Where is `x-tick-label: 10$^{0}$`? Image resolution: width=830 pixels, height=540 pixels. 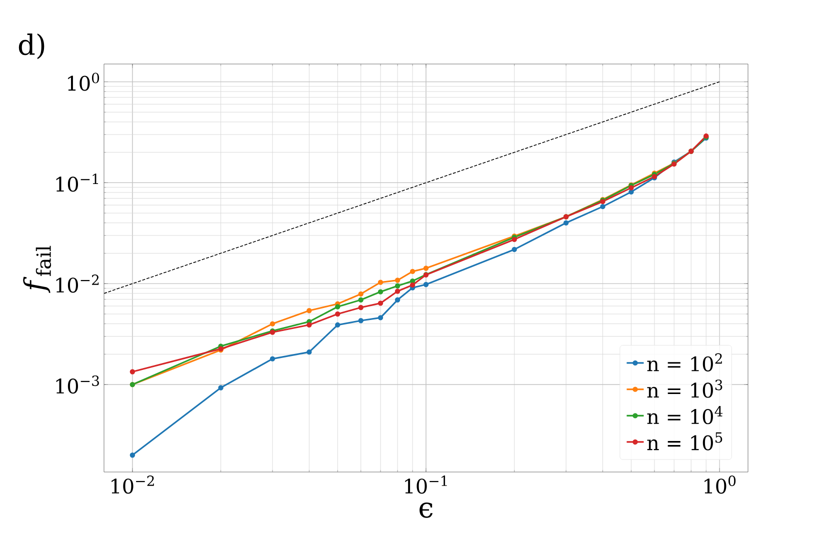 x-tick-label: 10$^{0}$ is located at coordinates (720, 485).